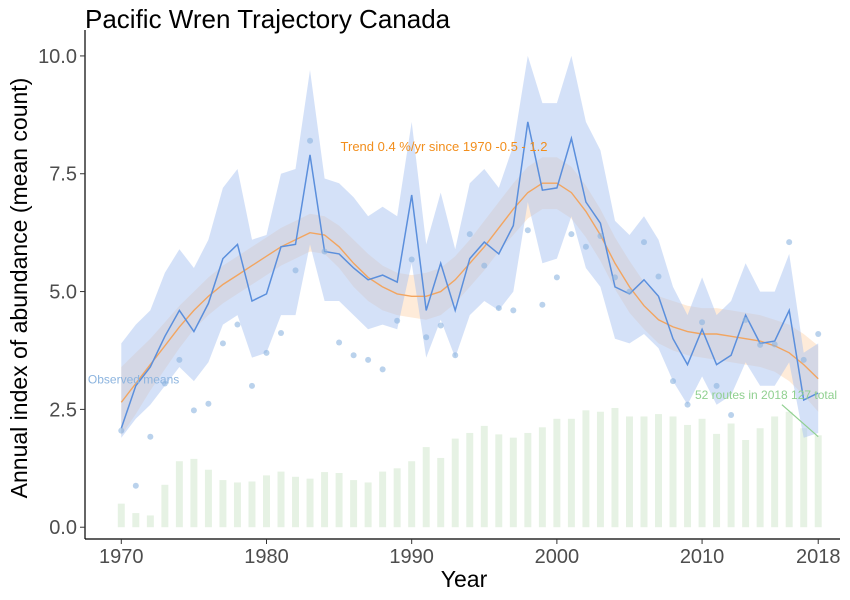 The image size is (850, 600). I want to click on observed-annotation: Observed means, so click(133, 379).